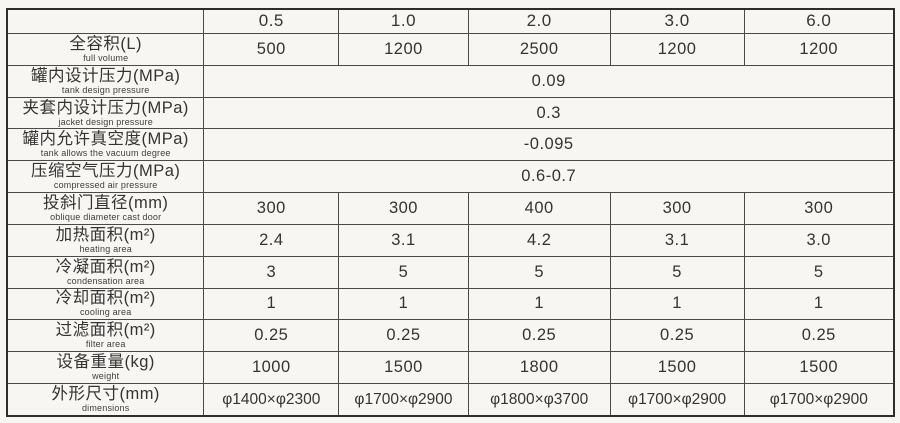  I want to click on row-label: 夹套内设计压力(MPa) jacket design pressure, so click(105, 113).